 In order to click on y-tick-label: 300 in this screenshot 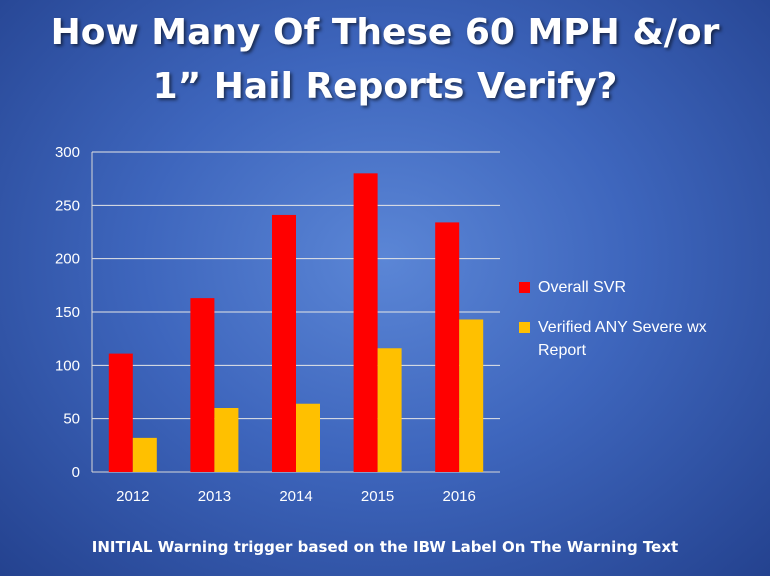, I will do `click(67, 152)`.